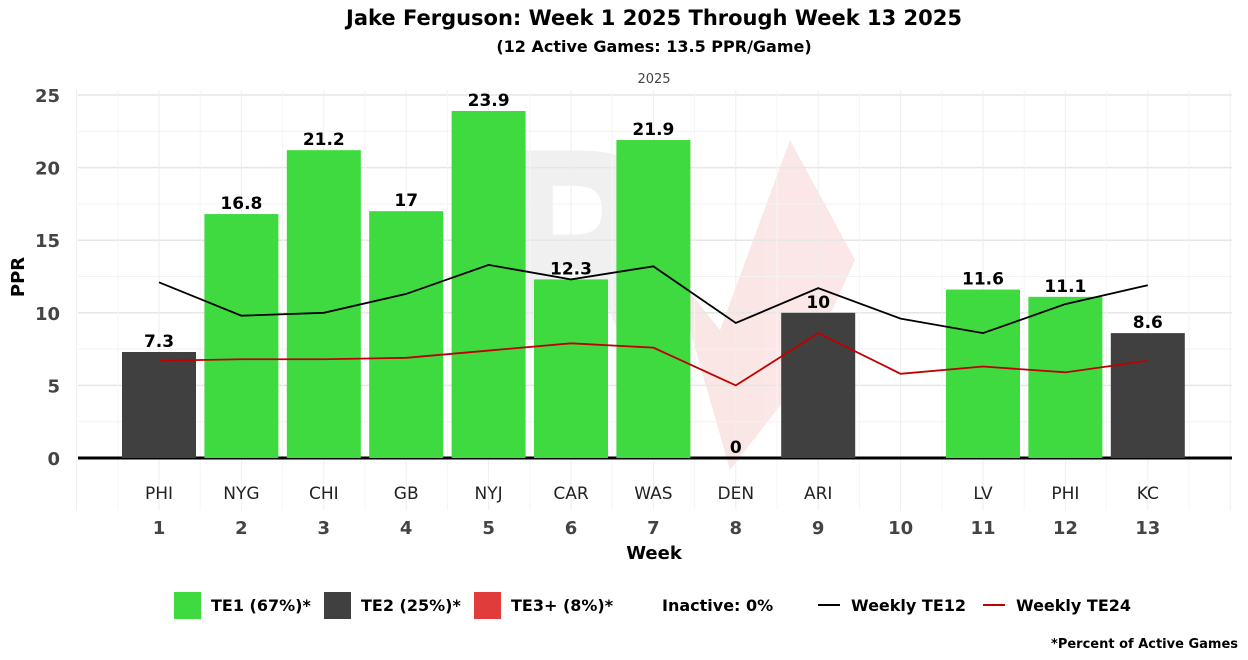 The height and width of the screenshot is (660, 1248). Describe the element at coordinates (736, 528) in the screenshot. I see `week-tick-label: 8` at that location.